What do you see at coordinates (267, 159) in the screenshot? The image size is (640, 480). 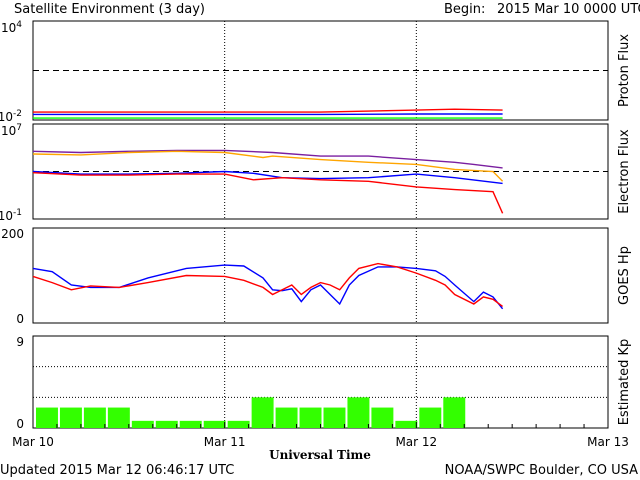 I see `series-line-purple` at bounding box center [267, 159].